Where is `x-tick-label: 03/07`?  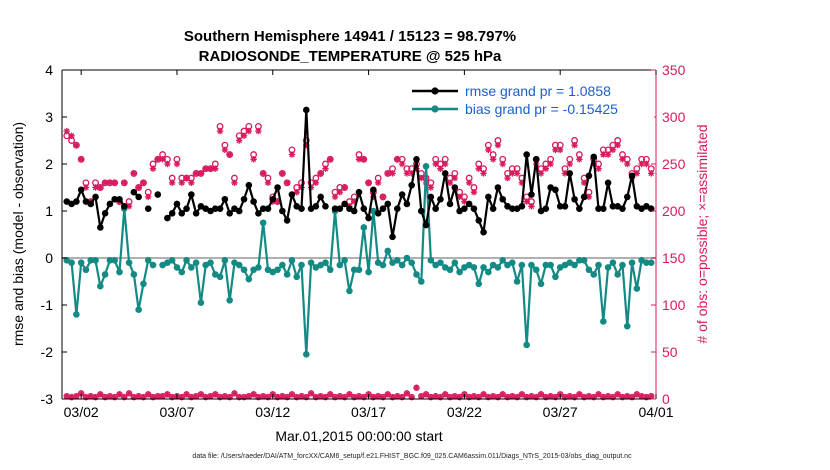
x-tick-label: 03/07 is located at coordinates (176, 412).